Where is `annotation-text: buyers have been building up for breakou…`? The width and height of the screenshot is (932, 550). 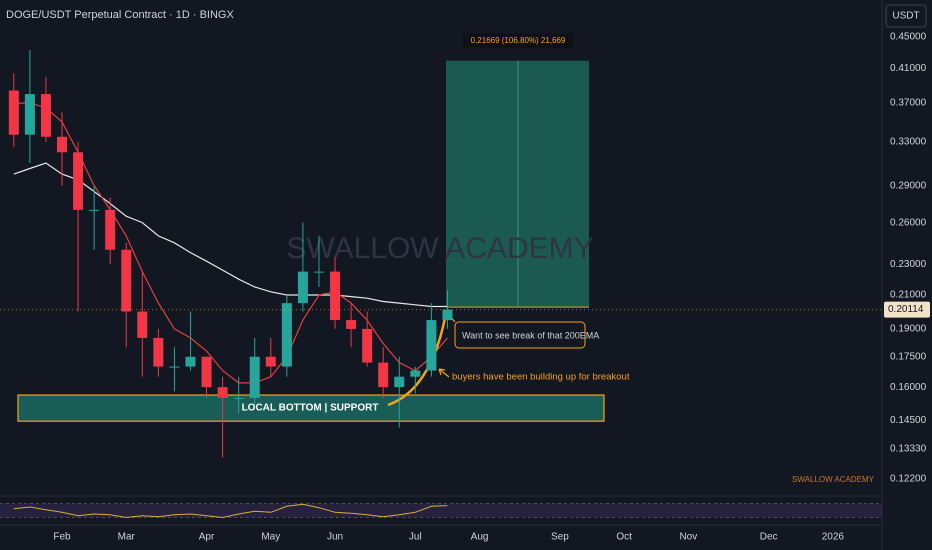
annotation-text: buyers have been building up for breakou… is located at coordinates (541, 377).